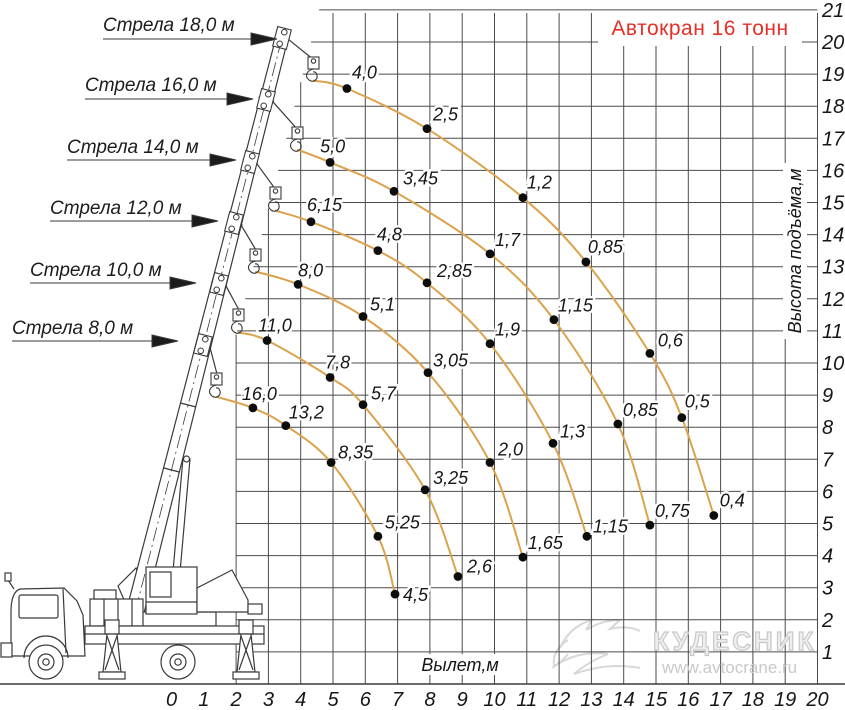 This screenshot has width=845, height=710. I want to click on boom-label-12m: Стрела 12,0 м, so click(116, 208).